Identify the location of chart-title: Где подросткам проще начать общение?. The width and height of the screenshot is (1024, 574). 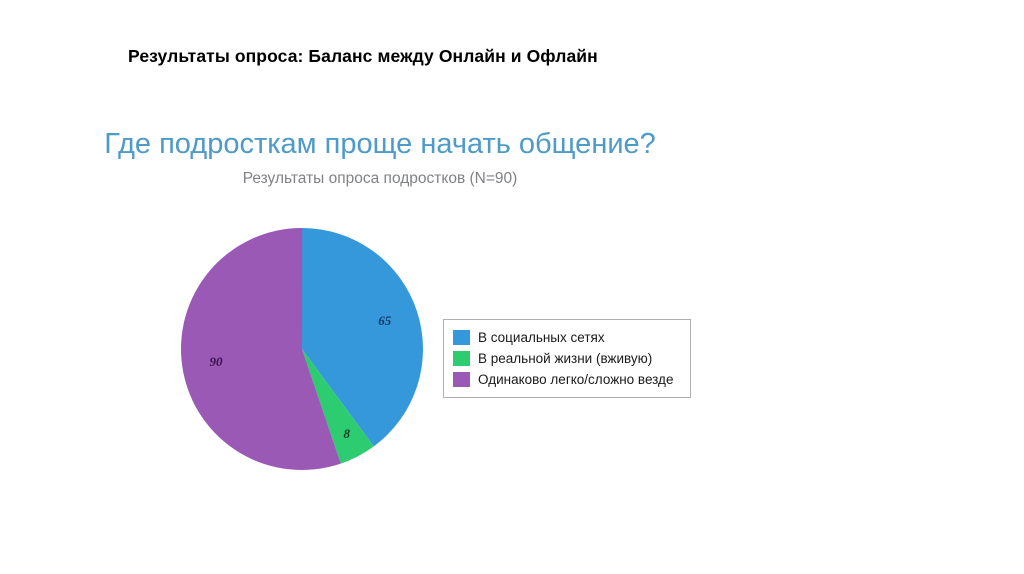
(380, 144).